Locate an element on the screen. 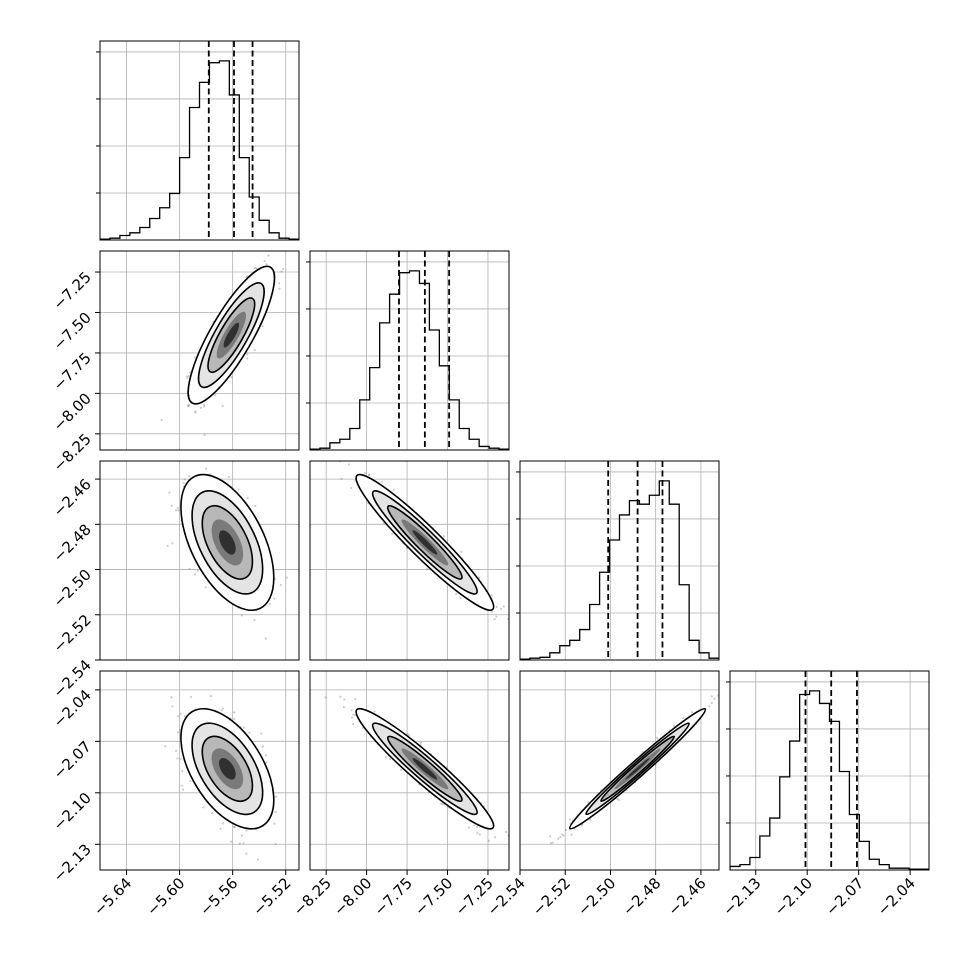 The image size is (970, 970). y-tick-label-2-2: −2.50 is located at coordinates (72, 588).